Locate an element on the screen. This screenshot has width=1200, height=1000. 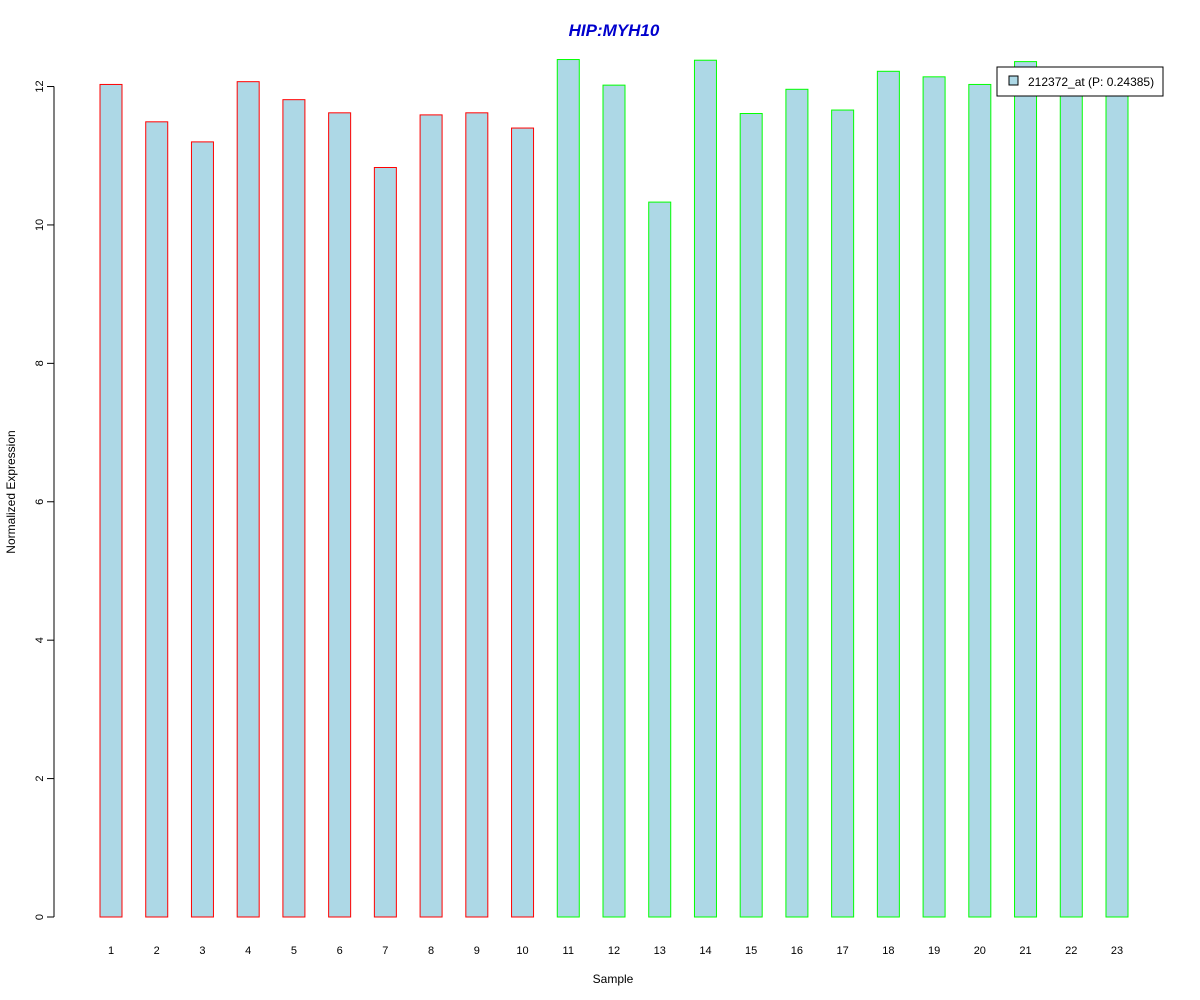
x-tick-label: 19 is located at coordinates (934, 951).